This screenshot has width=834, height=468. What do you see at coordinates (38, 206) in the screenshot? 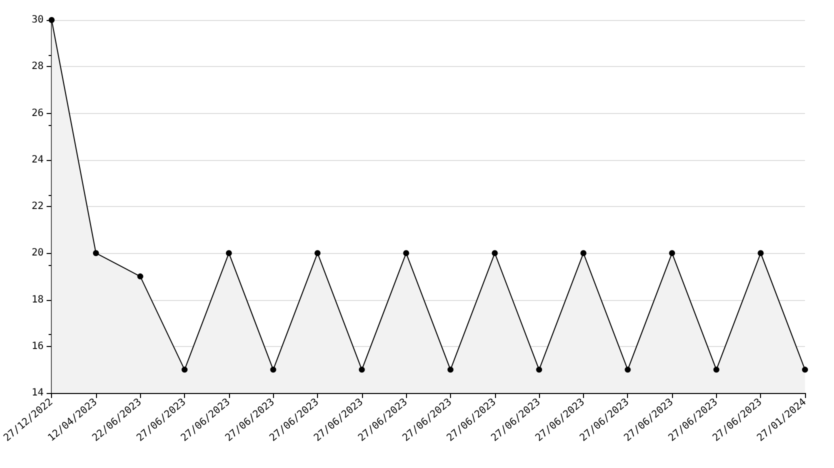
I see `y-tick-label: 22` at bounding box center [38, 206].